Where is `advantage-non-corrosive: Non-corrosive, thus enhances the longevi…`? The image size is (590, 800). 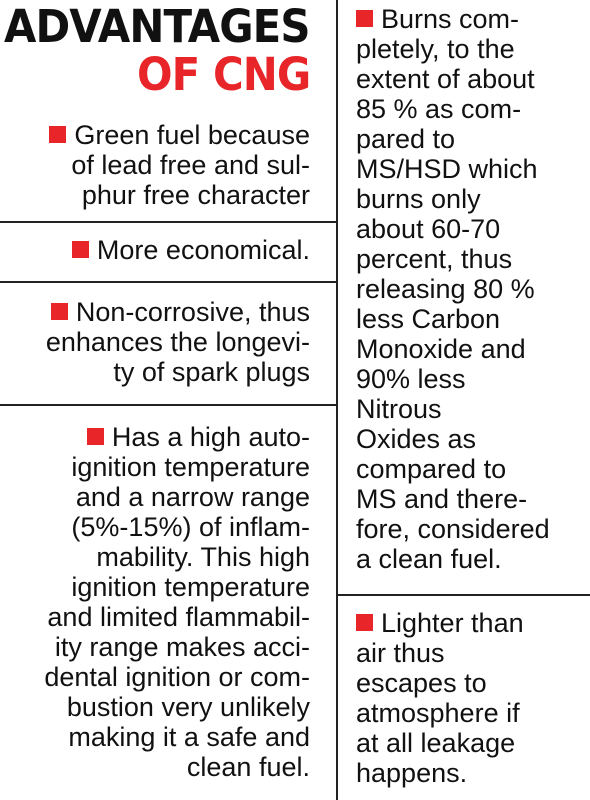
advantage-non-corrosive: Non-corrosive, thus enhances the longevi… is located at coordinates (178, 342).